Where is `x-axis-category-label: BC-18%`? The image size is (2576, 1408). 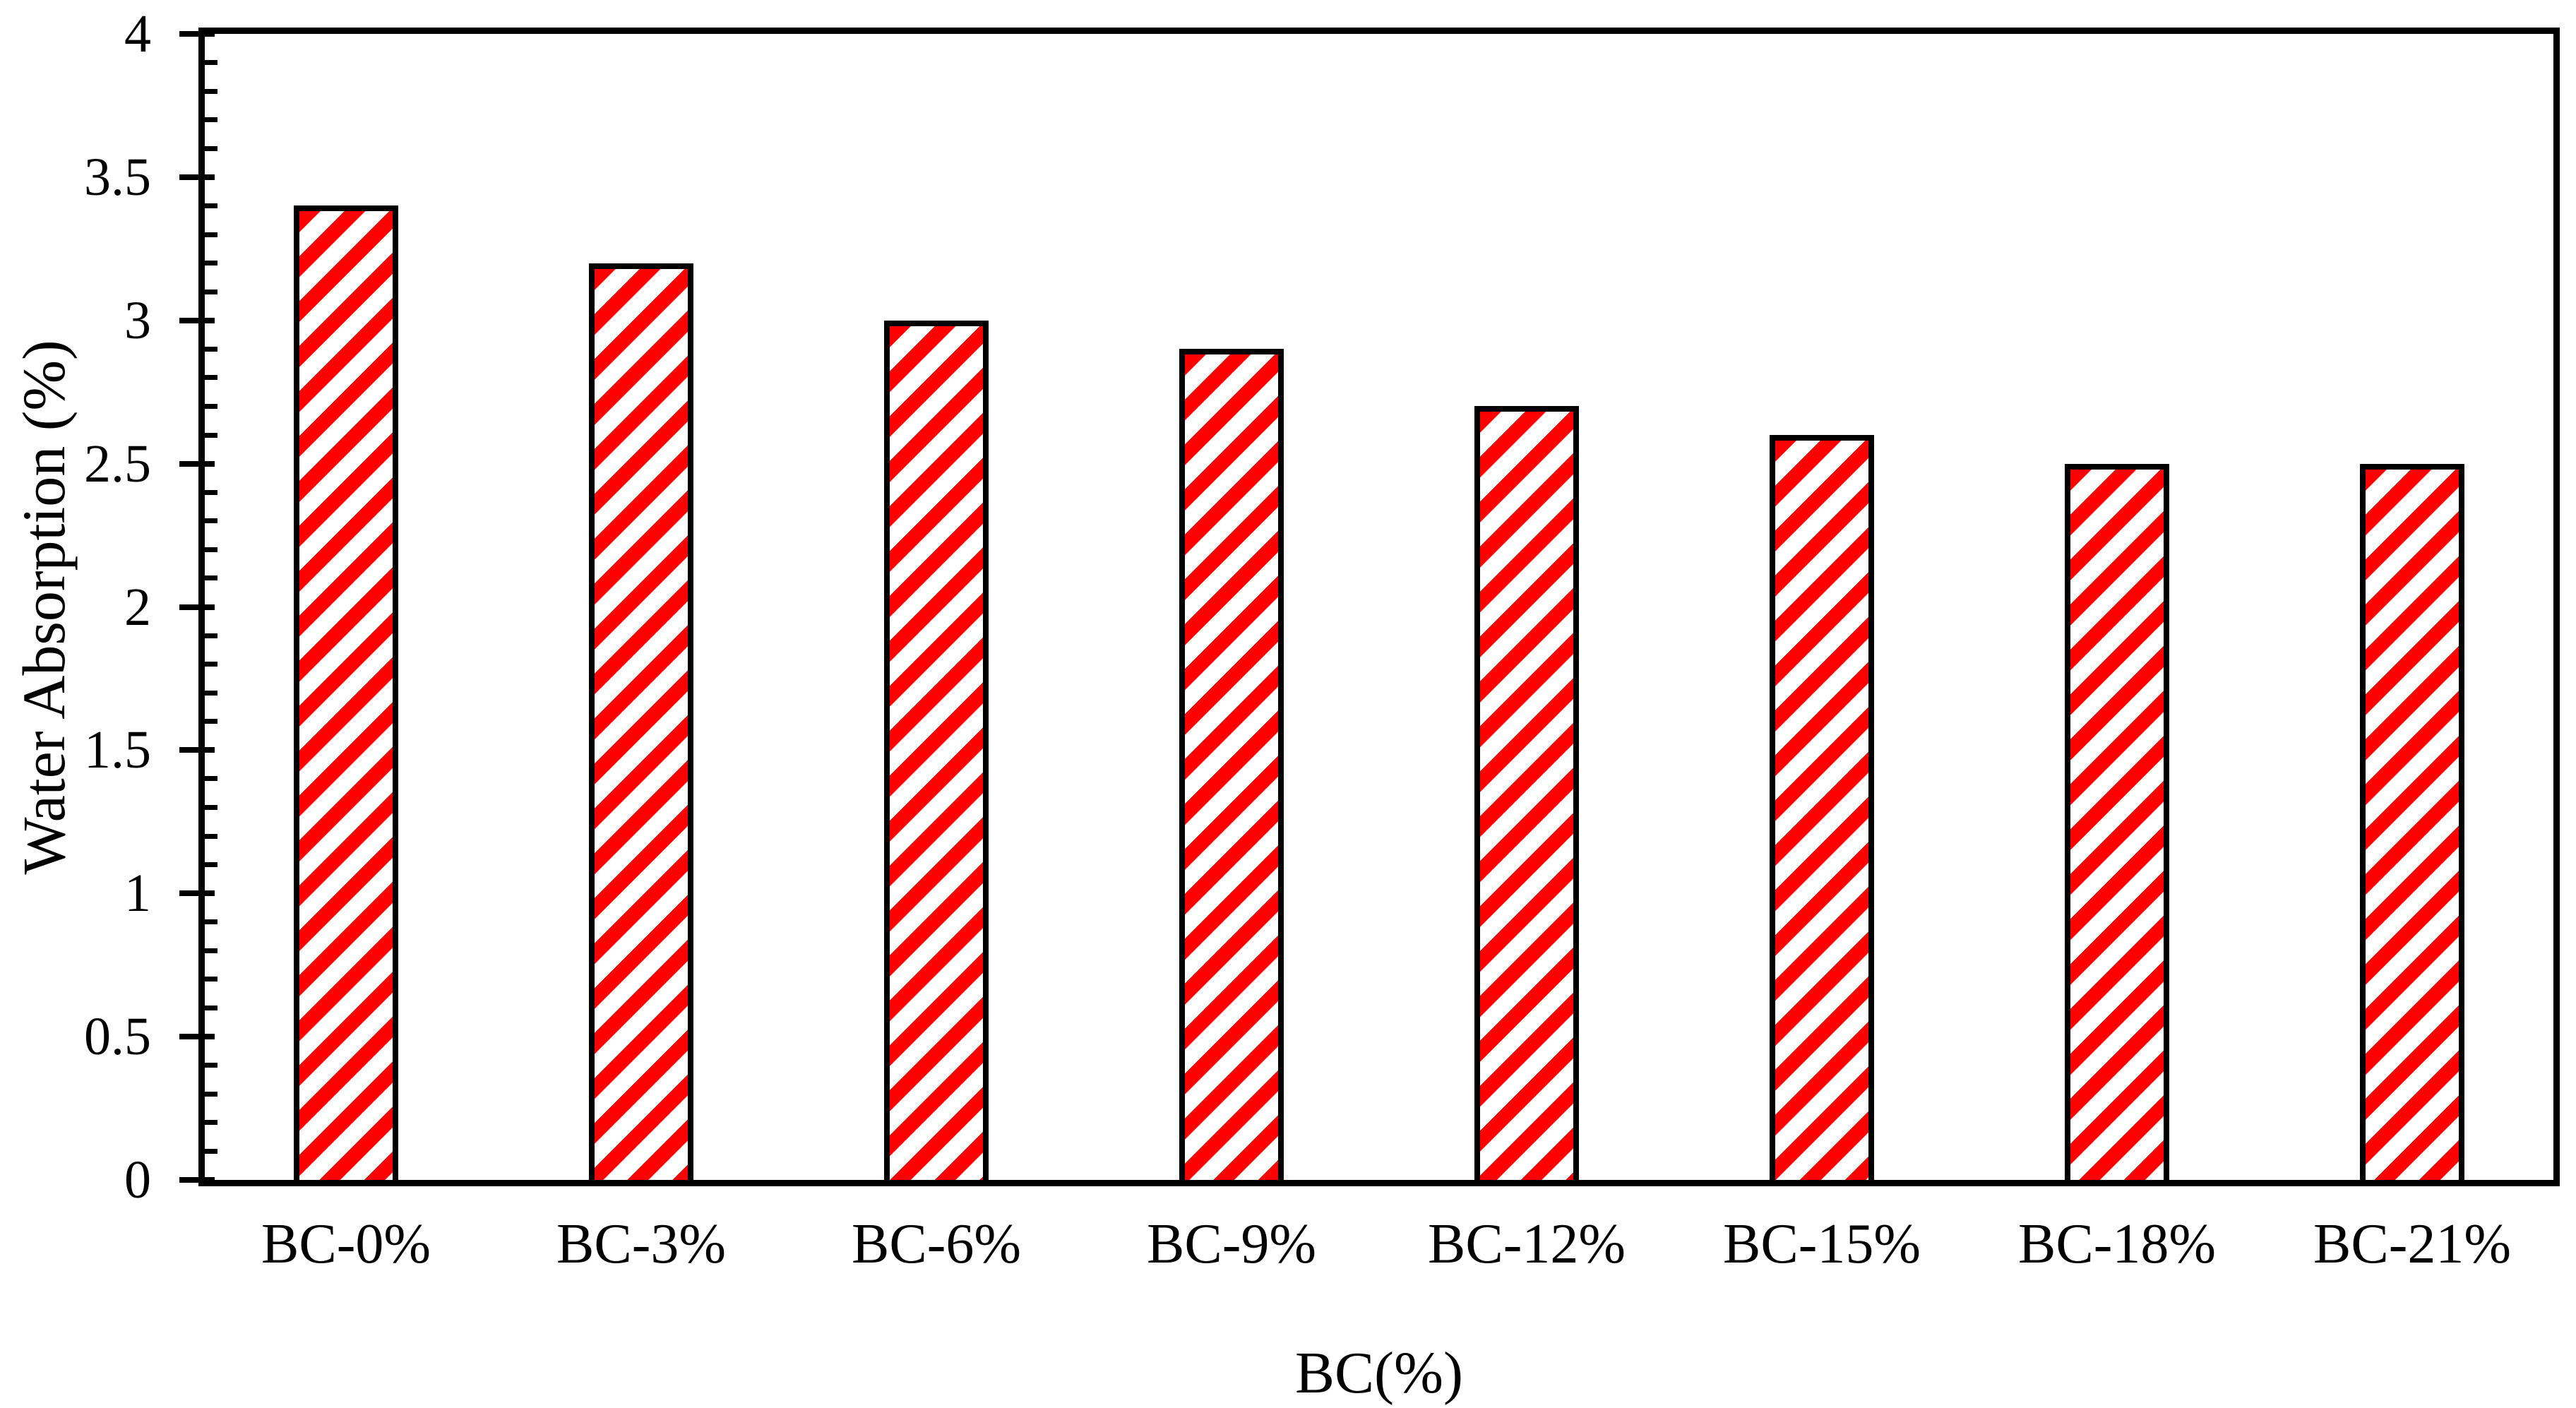 x-axis-category-label: BC-18% is located at coordinates (2117, 1244).